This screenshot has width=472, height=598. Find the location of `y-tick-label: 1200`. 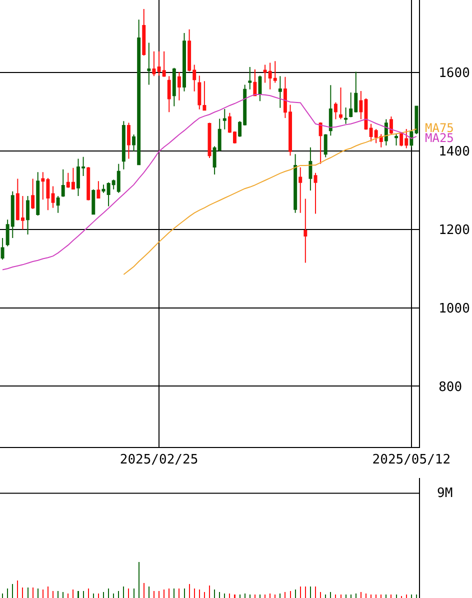

y-tick-label: 1200 is located at coordinates (454, 230).